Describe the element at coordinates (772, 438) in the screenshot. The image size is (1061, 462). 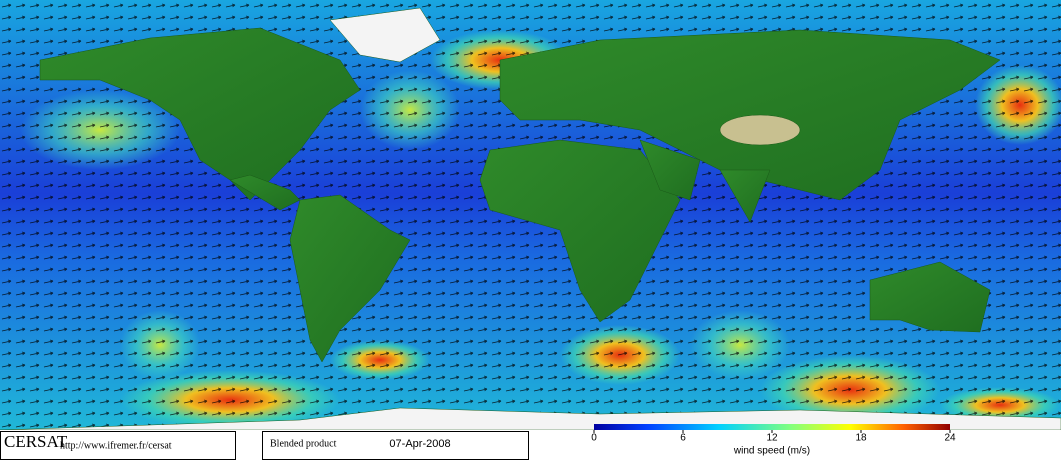
I see `colorbar-tick-label: 12` at that location.